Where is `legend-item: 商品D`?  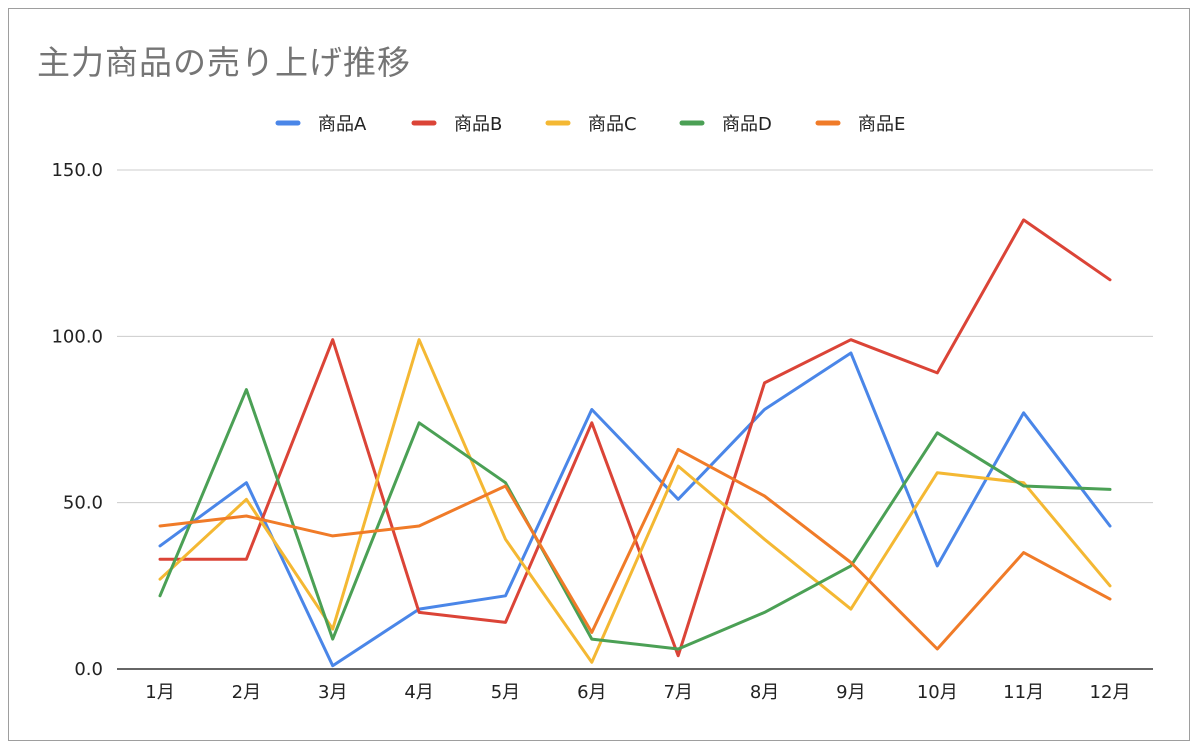
legend-item: 商品D is located at coordinates (725, 124).